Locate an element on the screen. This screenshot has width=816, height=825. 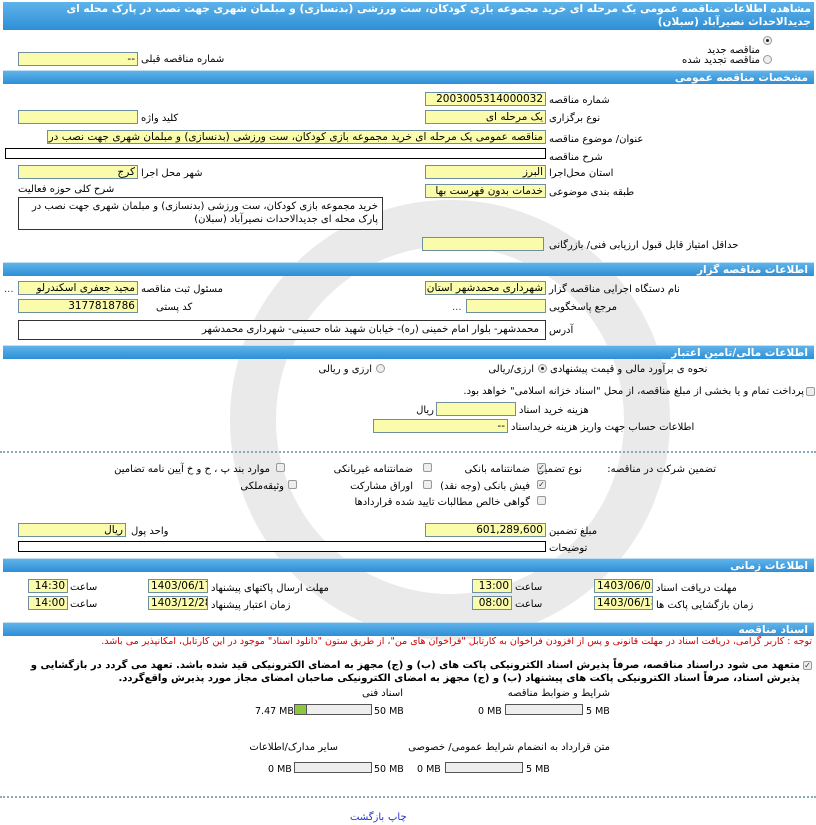
guarantee-label: تضمین شرکت در مناقصه: is located at coordinates (661, 469).